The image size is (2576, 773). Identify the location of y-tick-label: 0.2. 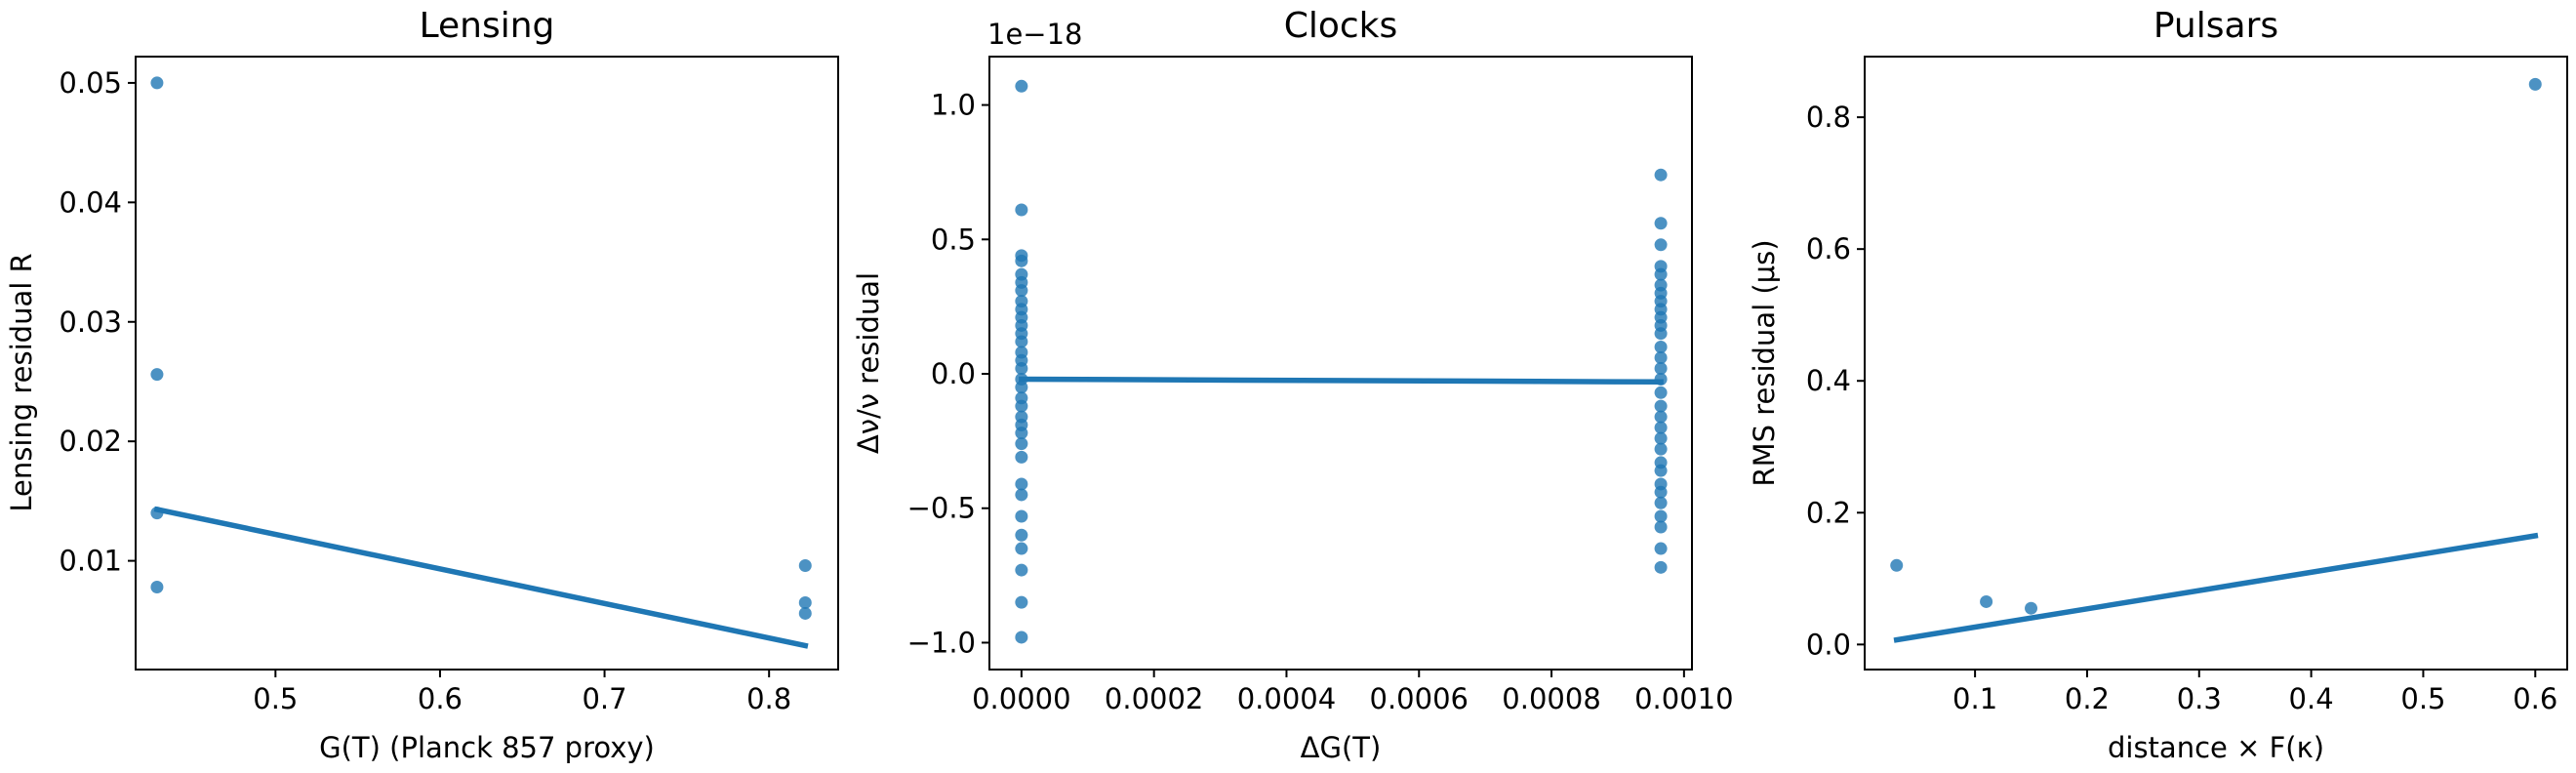
(1828, 512).